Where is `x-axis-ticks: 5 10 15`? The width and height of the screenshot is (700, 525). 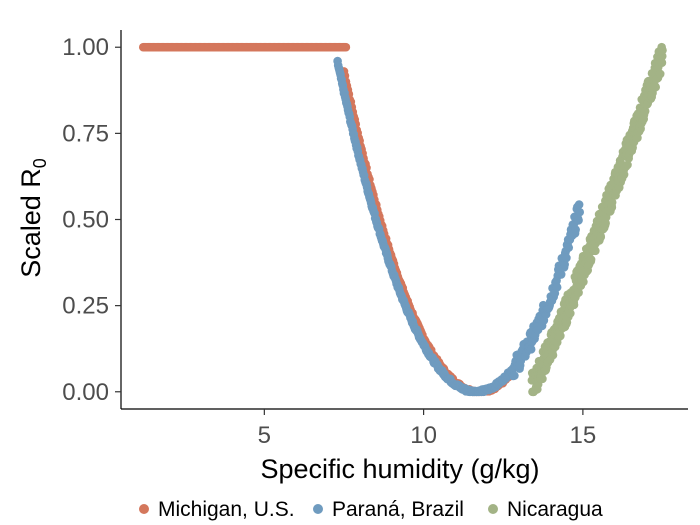 x-axis-ticks: 5 10 15 is located at coordinates (427, 429).